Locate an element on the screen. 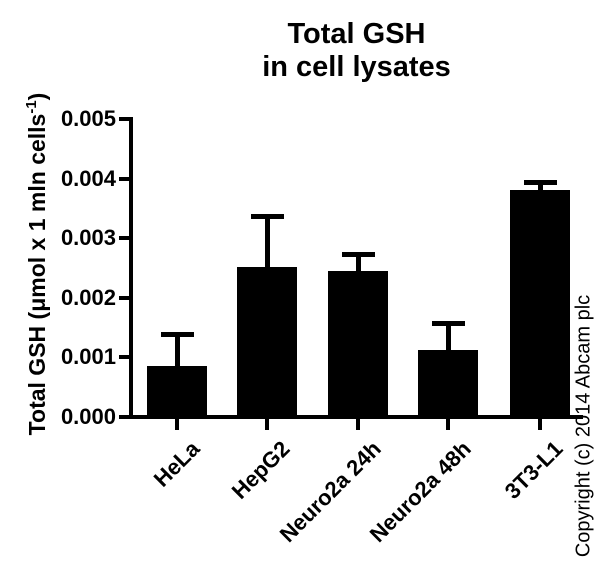  x-tick-label: 3T3-L1 is located at coordinates (533, 470).